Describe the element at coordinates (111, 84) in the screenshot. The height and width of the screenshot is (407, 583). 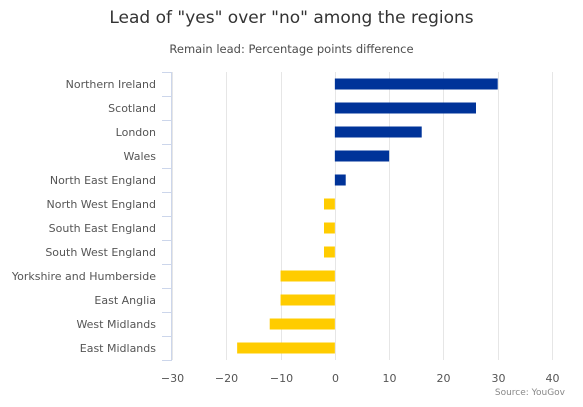
I see `category-label: Northern Ireland` at that location.